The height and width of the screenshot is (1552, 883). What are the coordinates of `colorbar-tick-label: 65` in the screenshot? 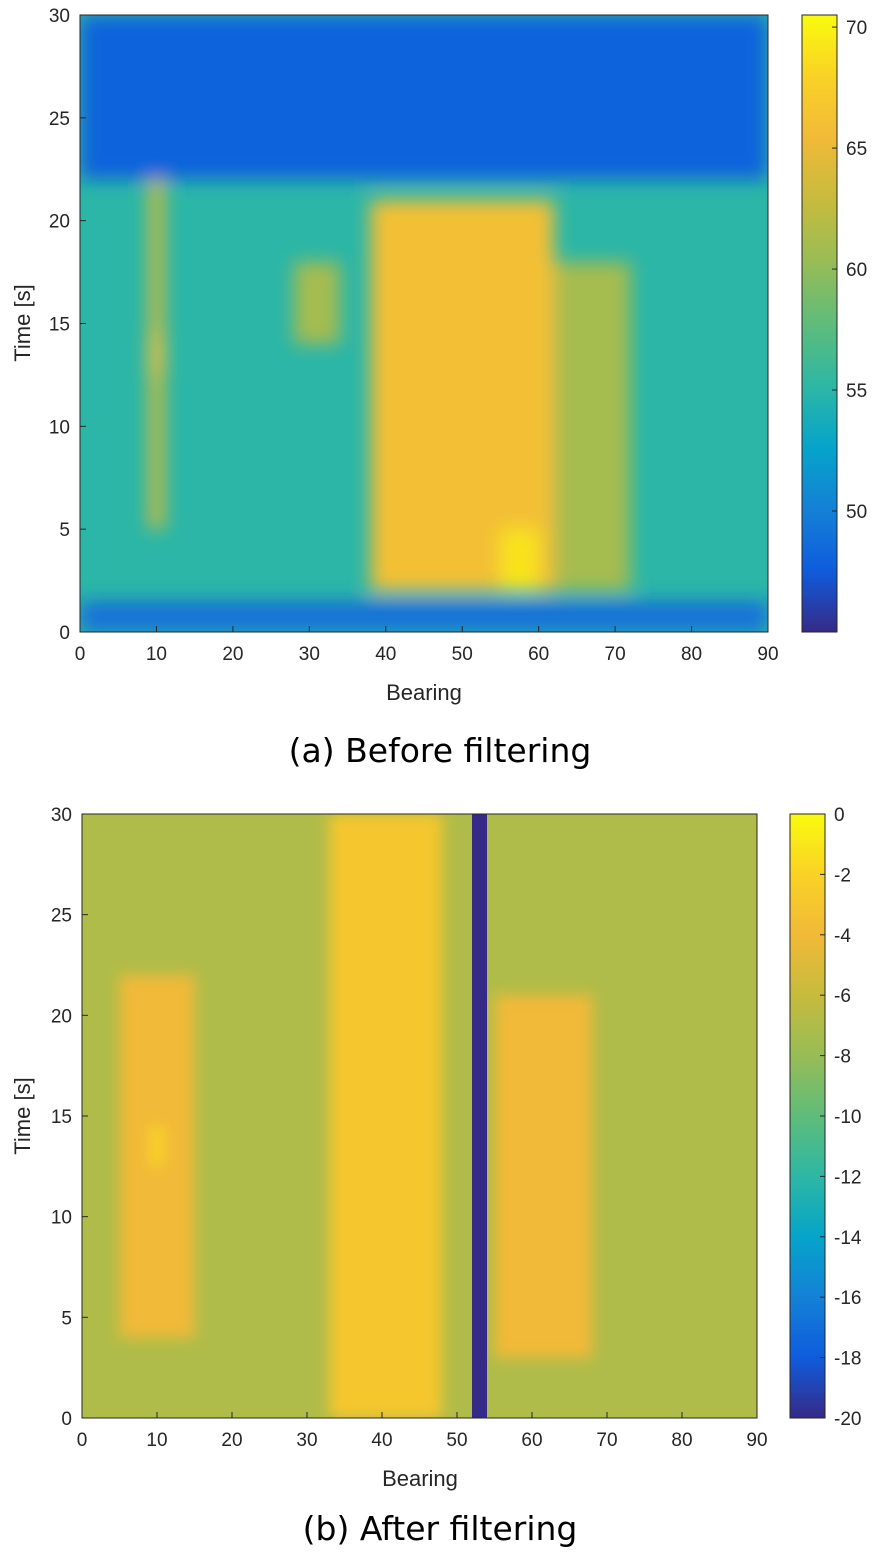 It's located at (856, 149).